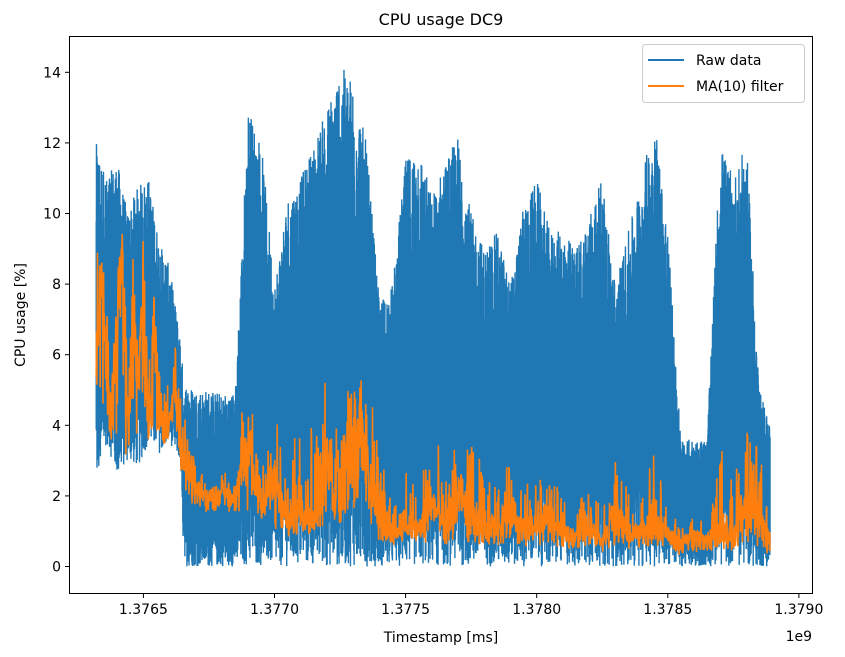 Image resolution: width=845 pixels, height=657 pixels. I want to click on legend: Raw data MA(10) filter, so click(723, 73).